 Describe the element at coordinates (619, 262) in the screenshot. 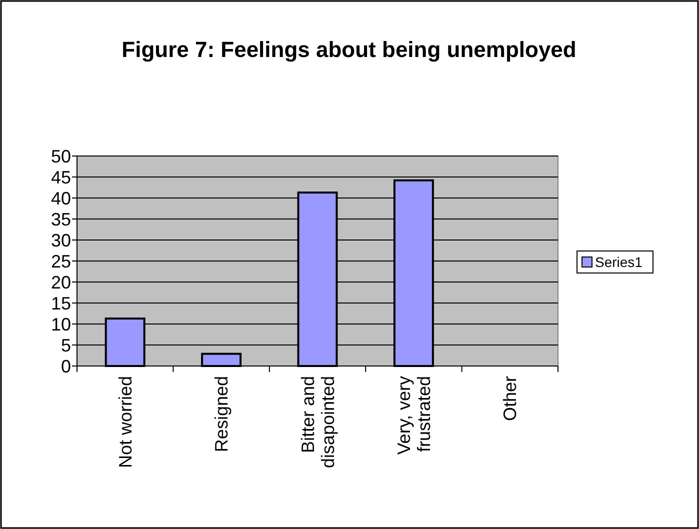

I see `legend-label: Series1` at that location.